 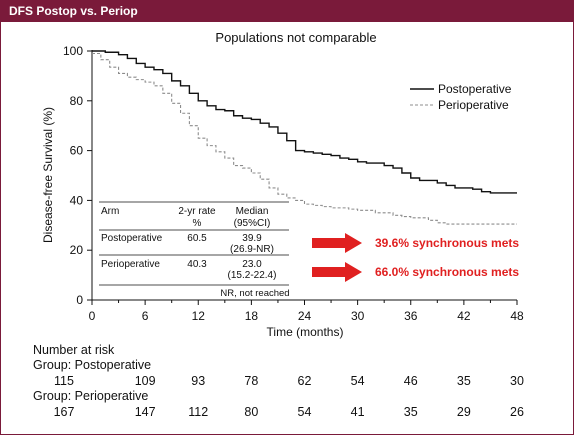 What do you see at coordinates (251, 381) in the screenshot?
I see `risk-count: 78` at bounding box center [251, 381].